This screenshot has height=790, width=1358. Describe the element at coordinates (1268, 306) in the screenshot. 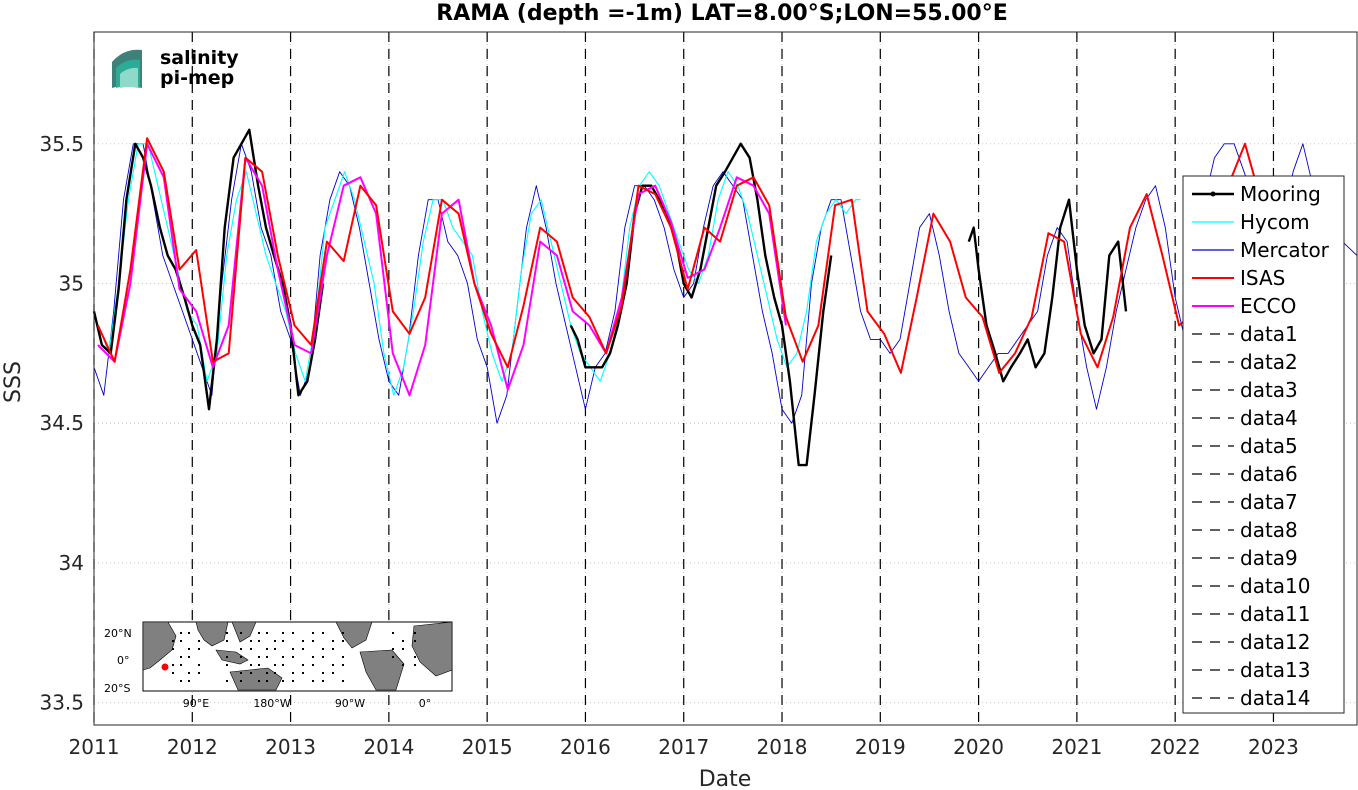

I see `legend-label: ECCO` at that location.